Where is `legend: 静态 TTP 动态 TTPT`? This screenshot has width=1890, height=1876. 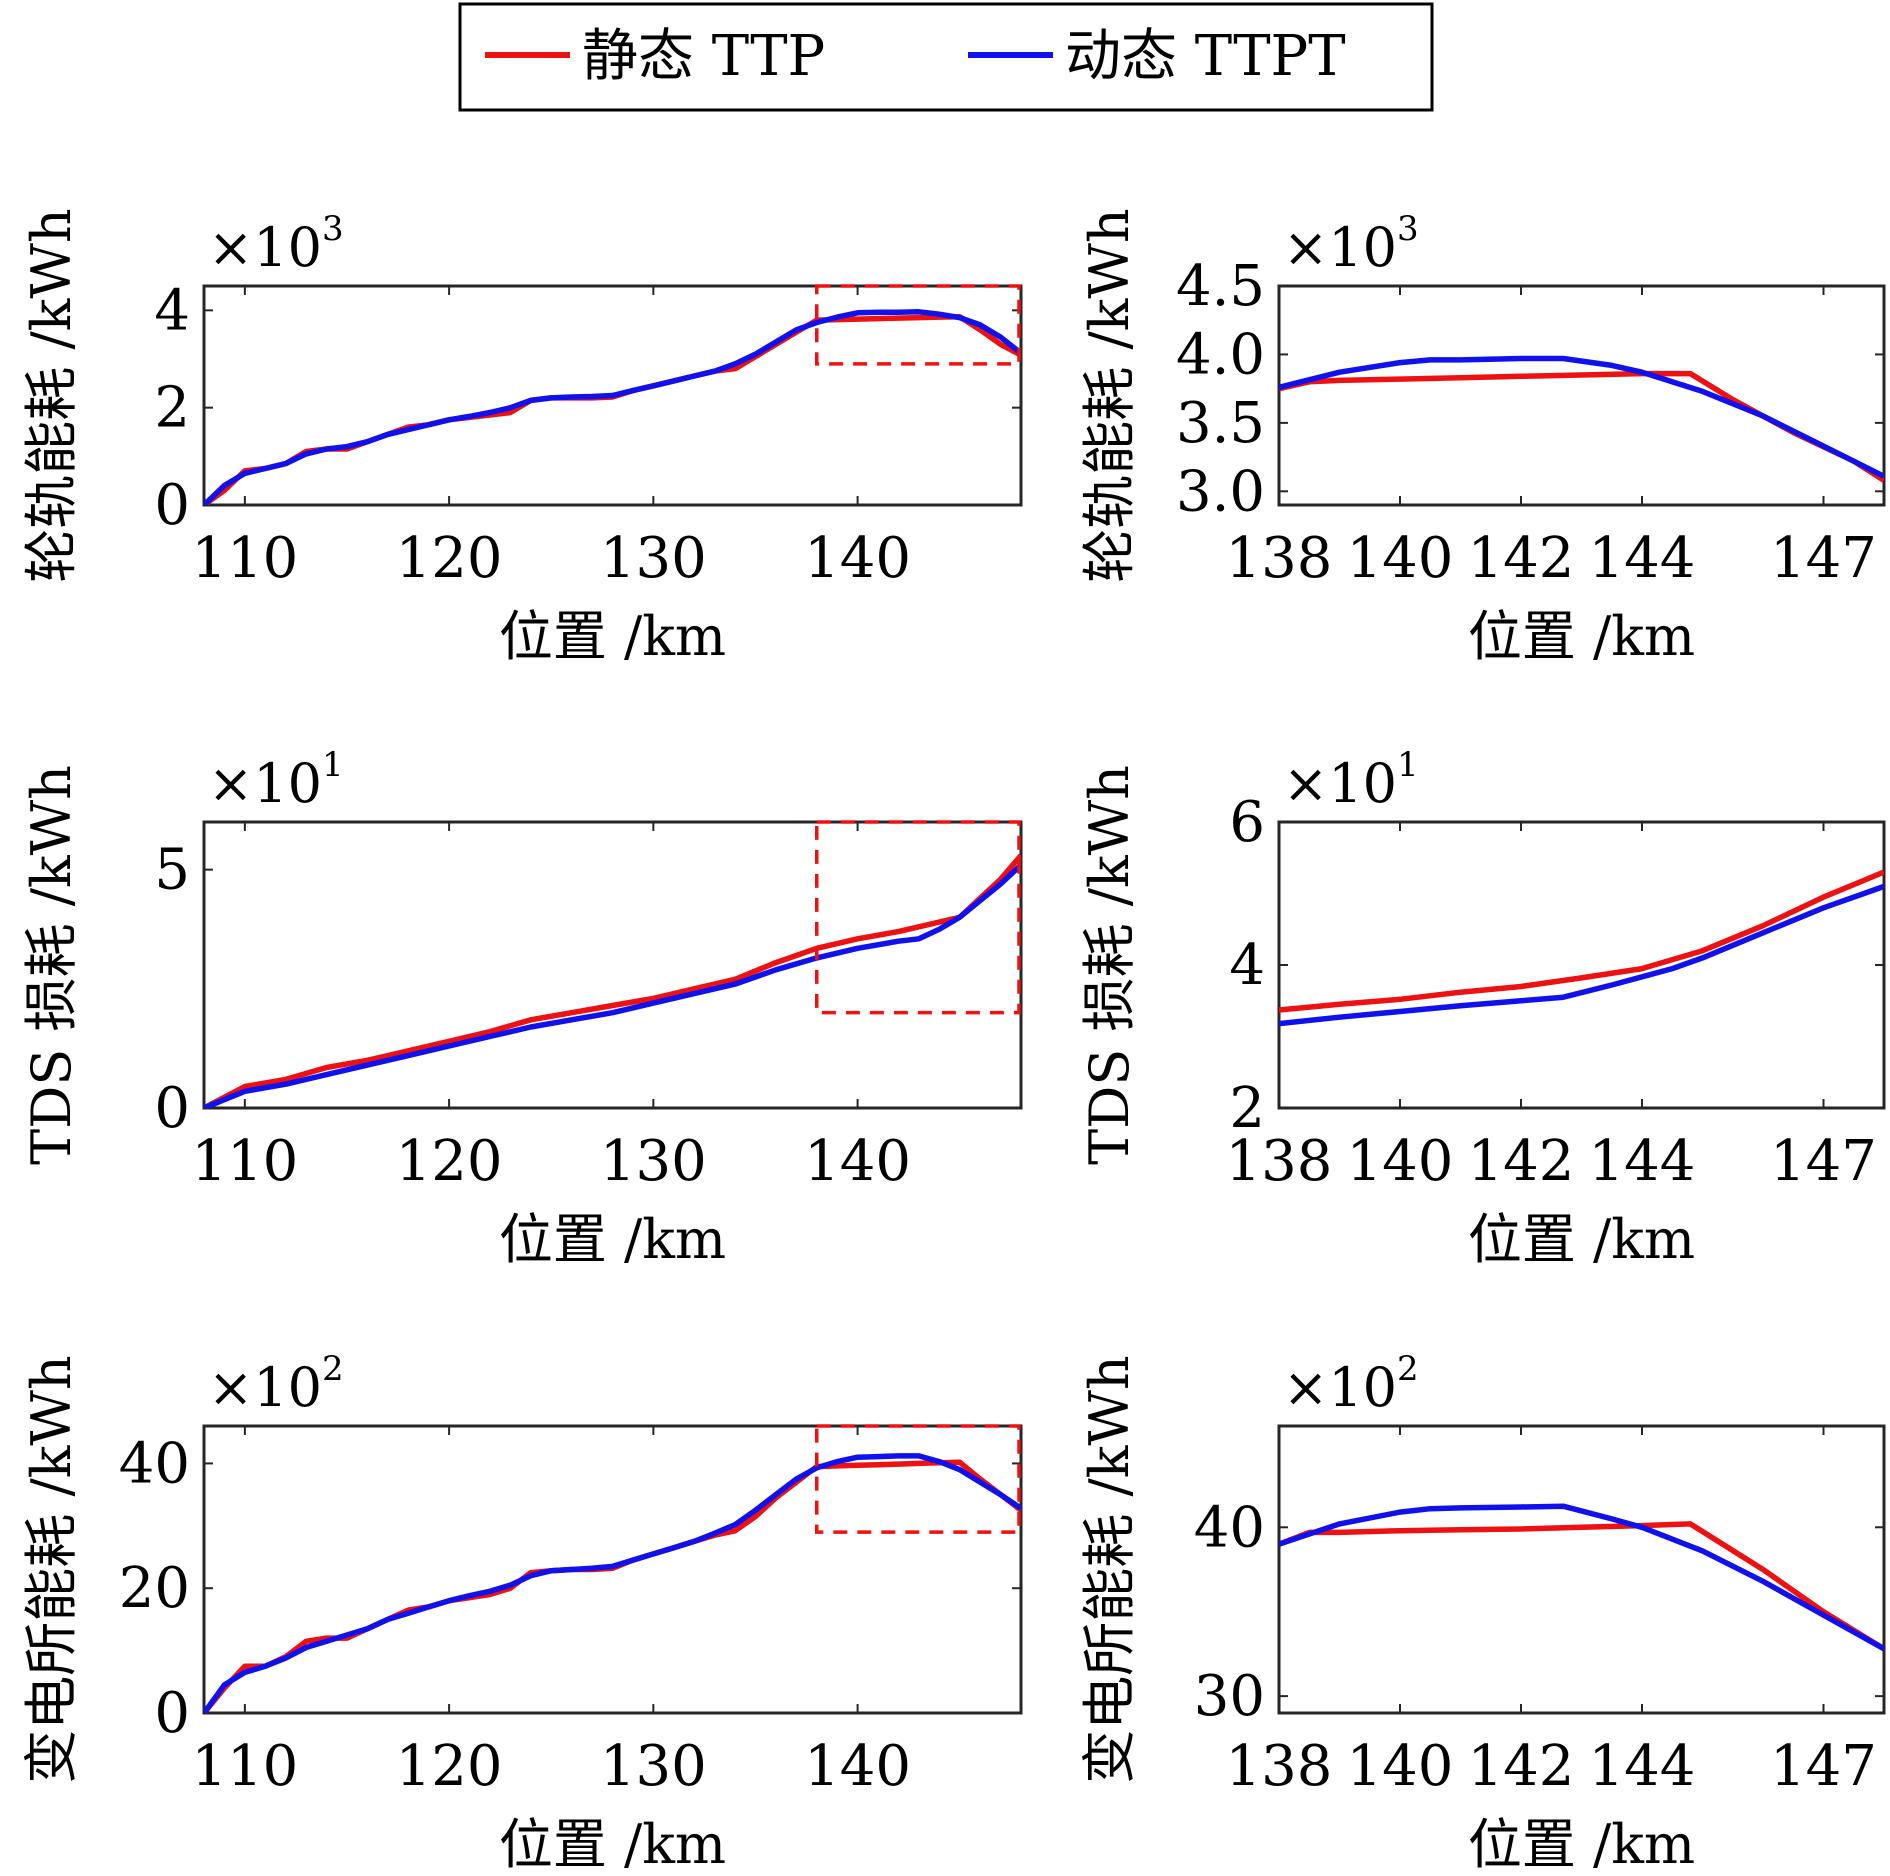 legend: 静态 TTP 动态 TTPT is located at coordinates (946, 57).